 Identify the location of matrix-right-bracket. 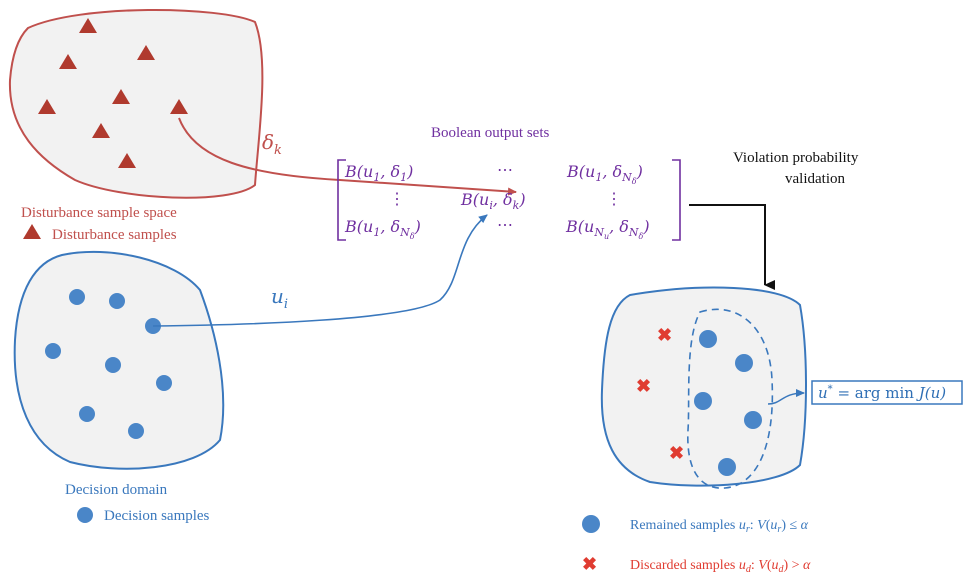
(676, 200).